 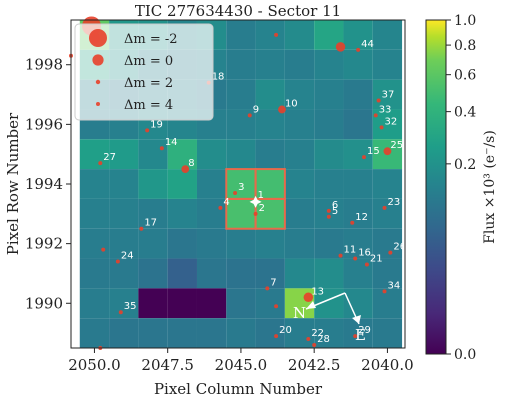 I want to click on legend-box, so click(x=144, y=72).